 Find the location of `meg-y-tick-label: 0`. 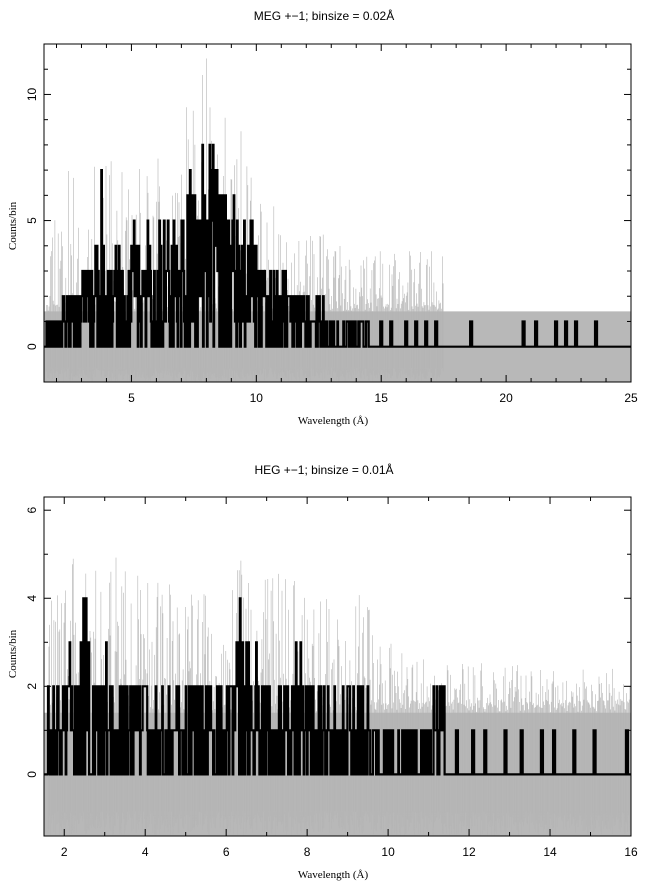

meg-y-tick-label: 0 is located at coordinates (32, 346).